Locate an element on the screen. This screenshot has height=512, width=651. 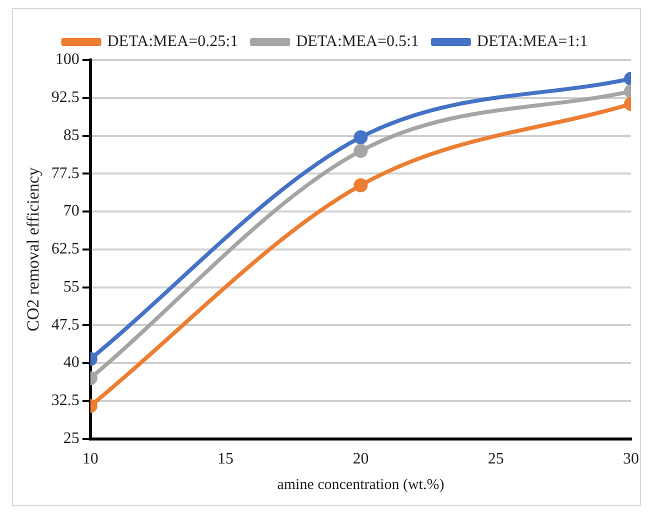
x-tick-label: 20 is located at coordinates (360, 459).